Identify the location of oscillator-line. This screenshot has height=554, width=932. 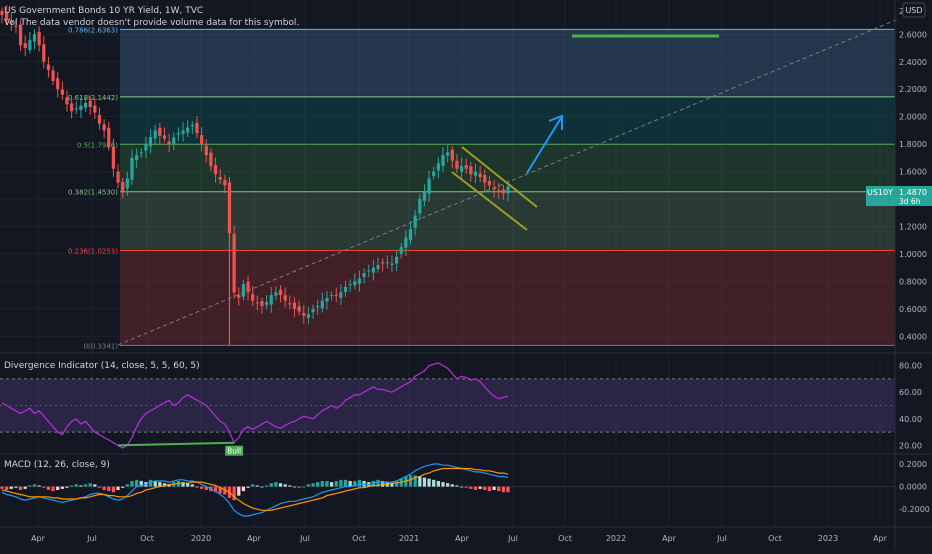
(255, 405).